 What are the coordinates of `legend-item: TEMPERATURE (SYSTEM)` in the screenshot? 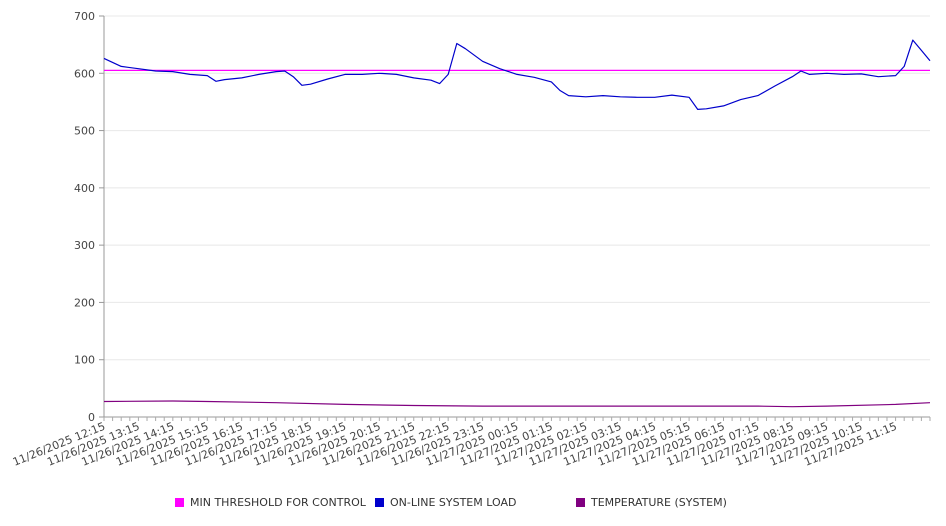 It's located at (651, 502).